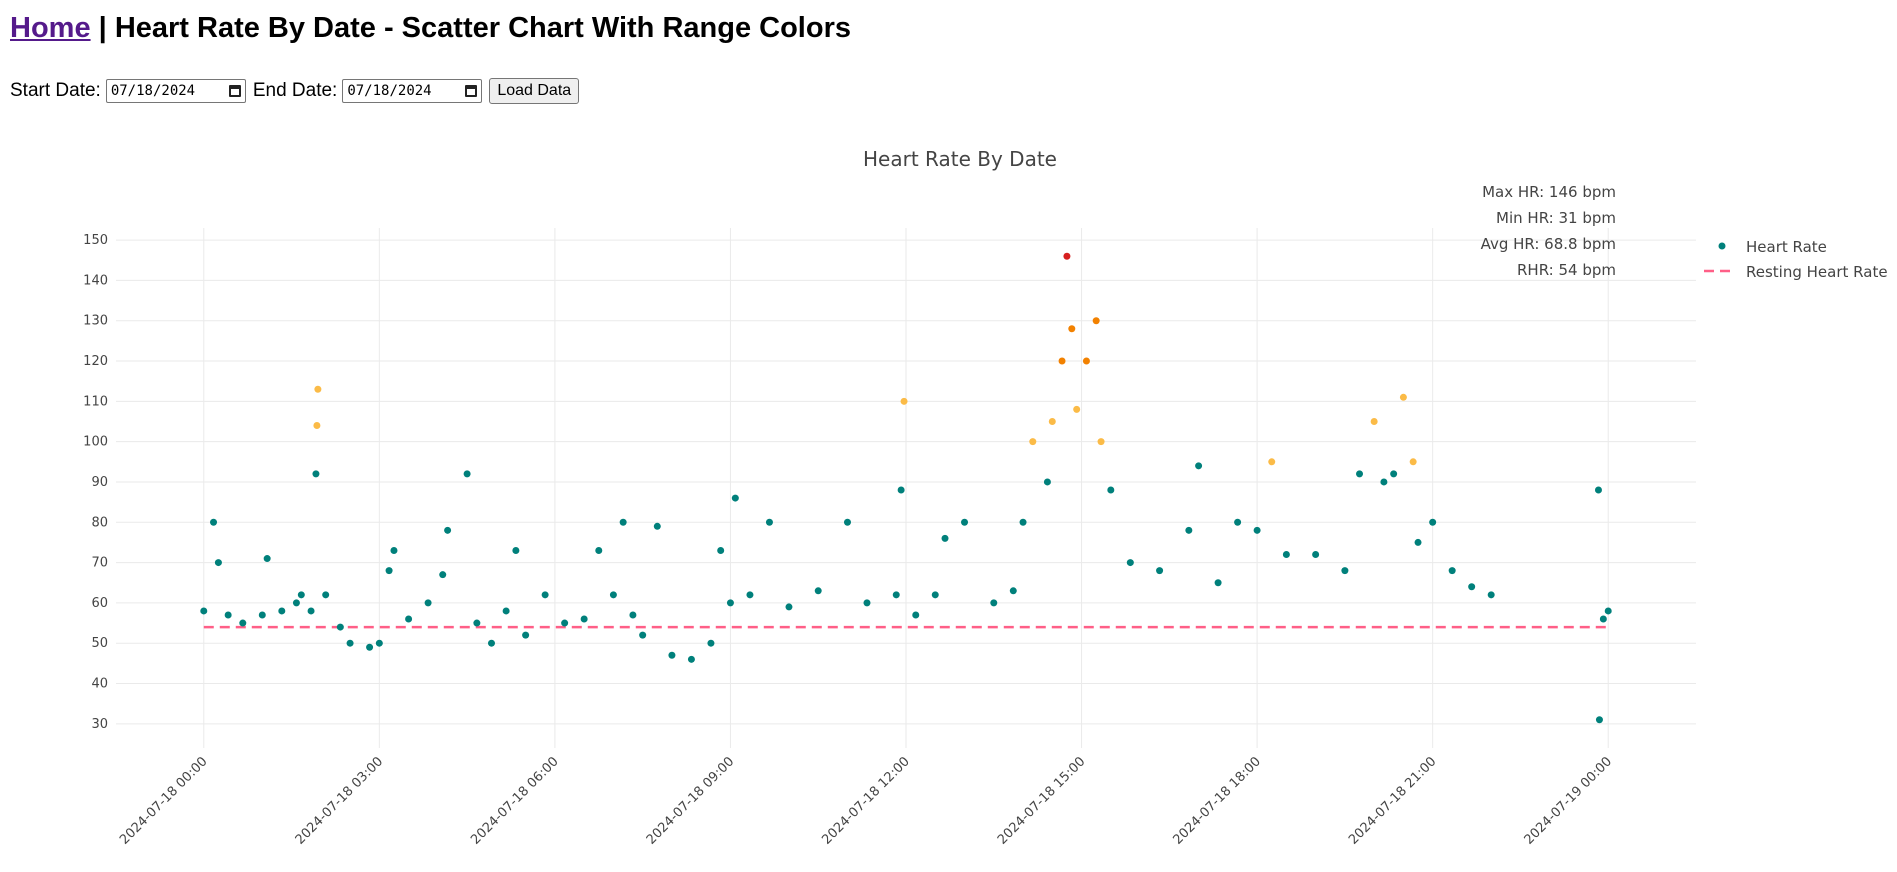 This screenshot has height=872, width=1897. Describe the element at coordinates (1796, 259) in the screenshot. I see `chart-legend: Heart Rate Resting Heart Rate` at that location.